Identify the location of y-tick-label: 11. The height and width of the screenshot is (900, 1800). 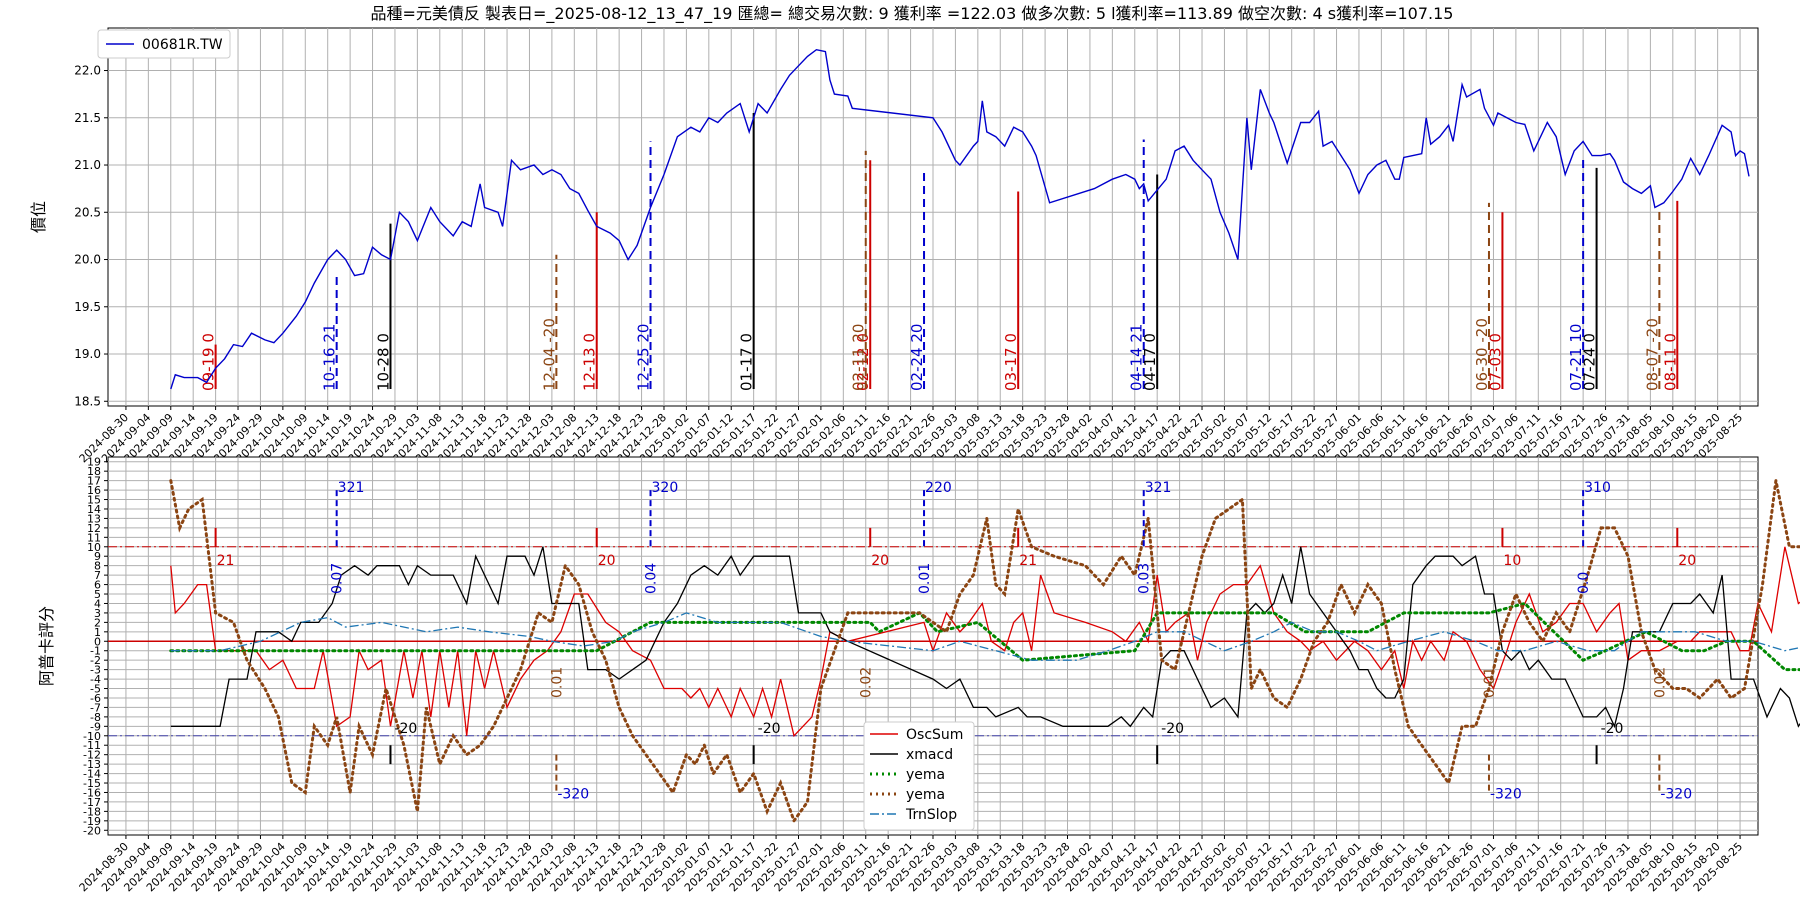
(94, 537).